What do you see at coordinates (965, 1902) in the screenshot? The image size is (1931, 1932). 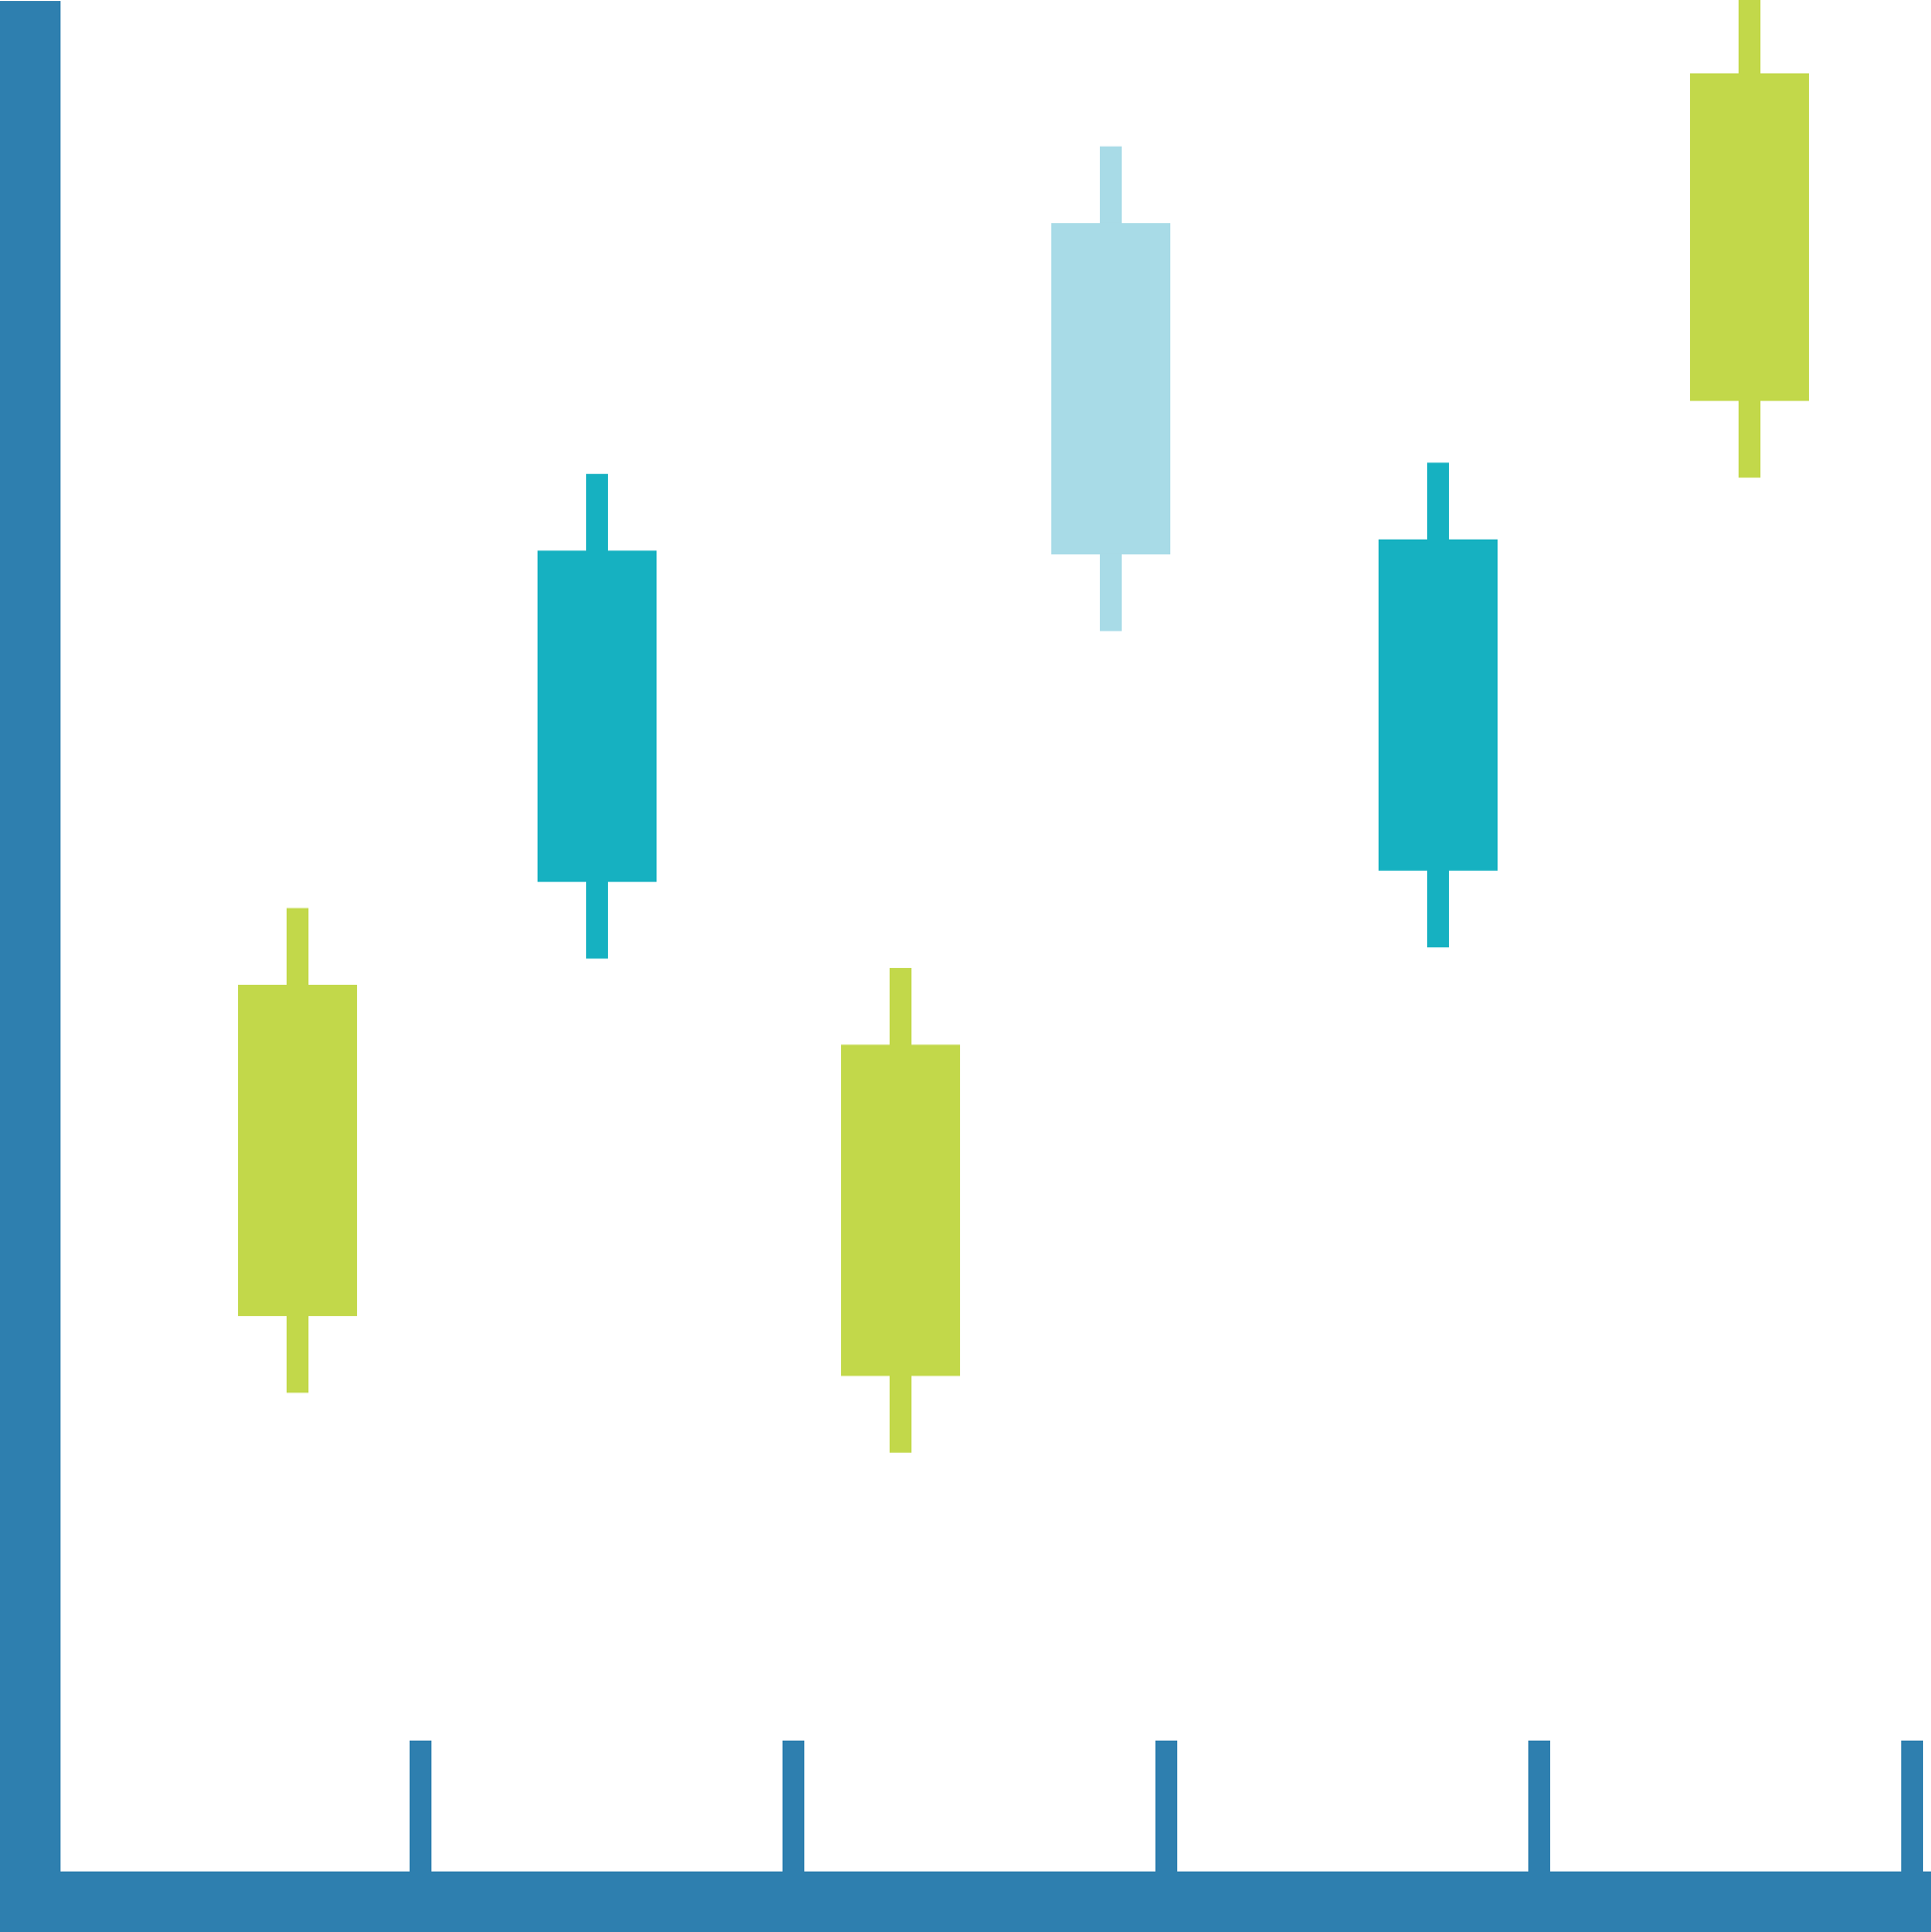 I see `x-axis-line` at bounding box center [965, 1902].